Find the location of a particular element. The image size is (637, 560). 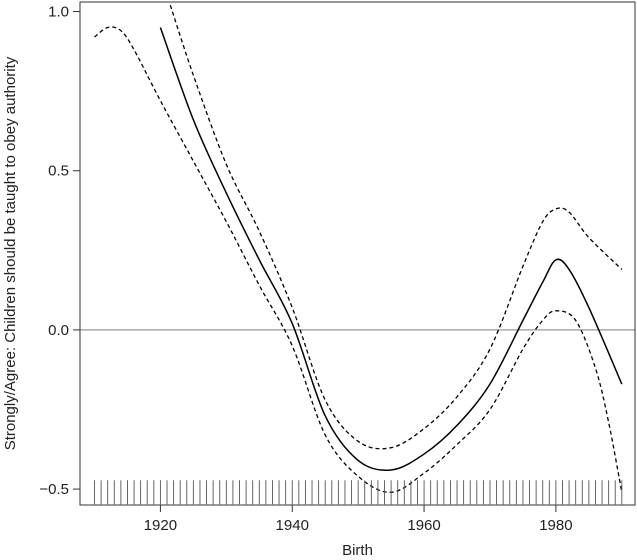

x-axis-title: Birth is located at coordinates (357, 550).